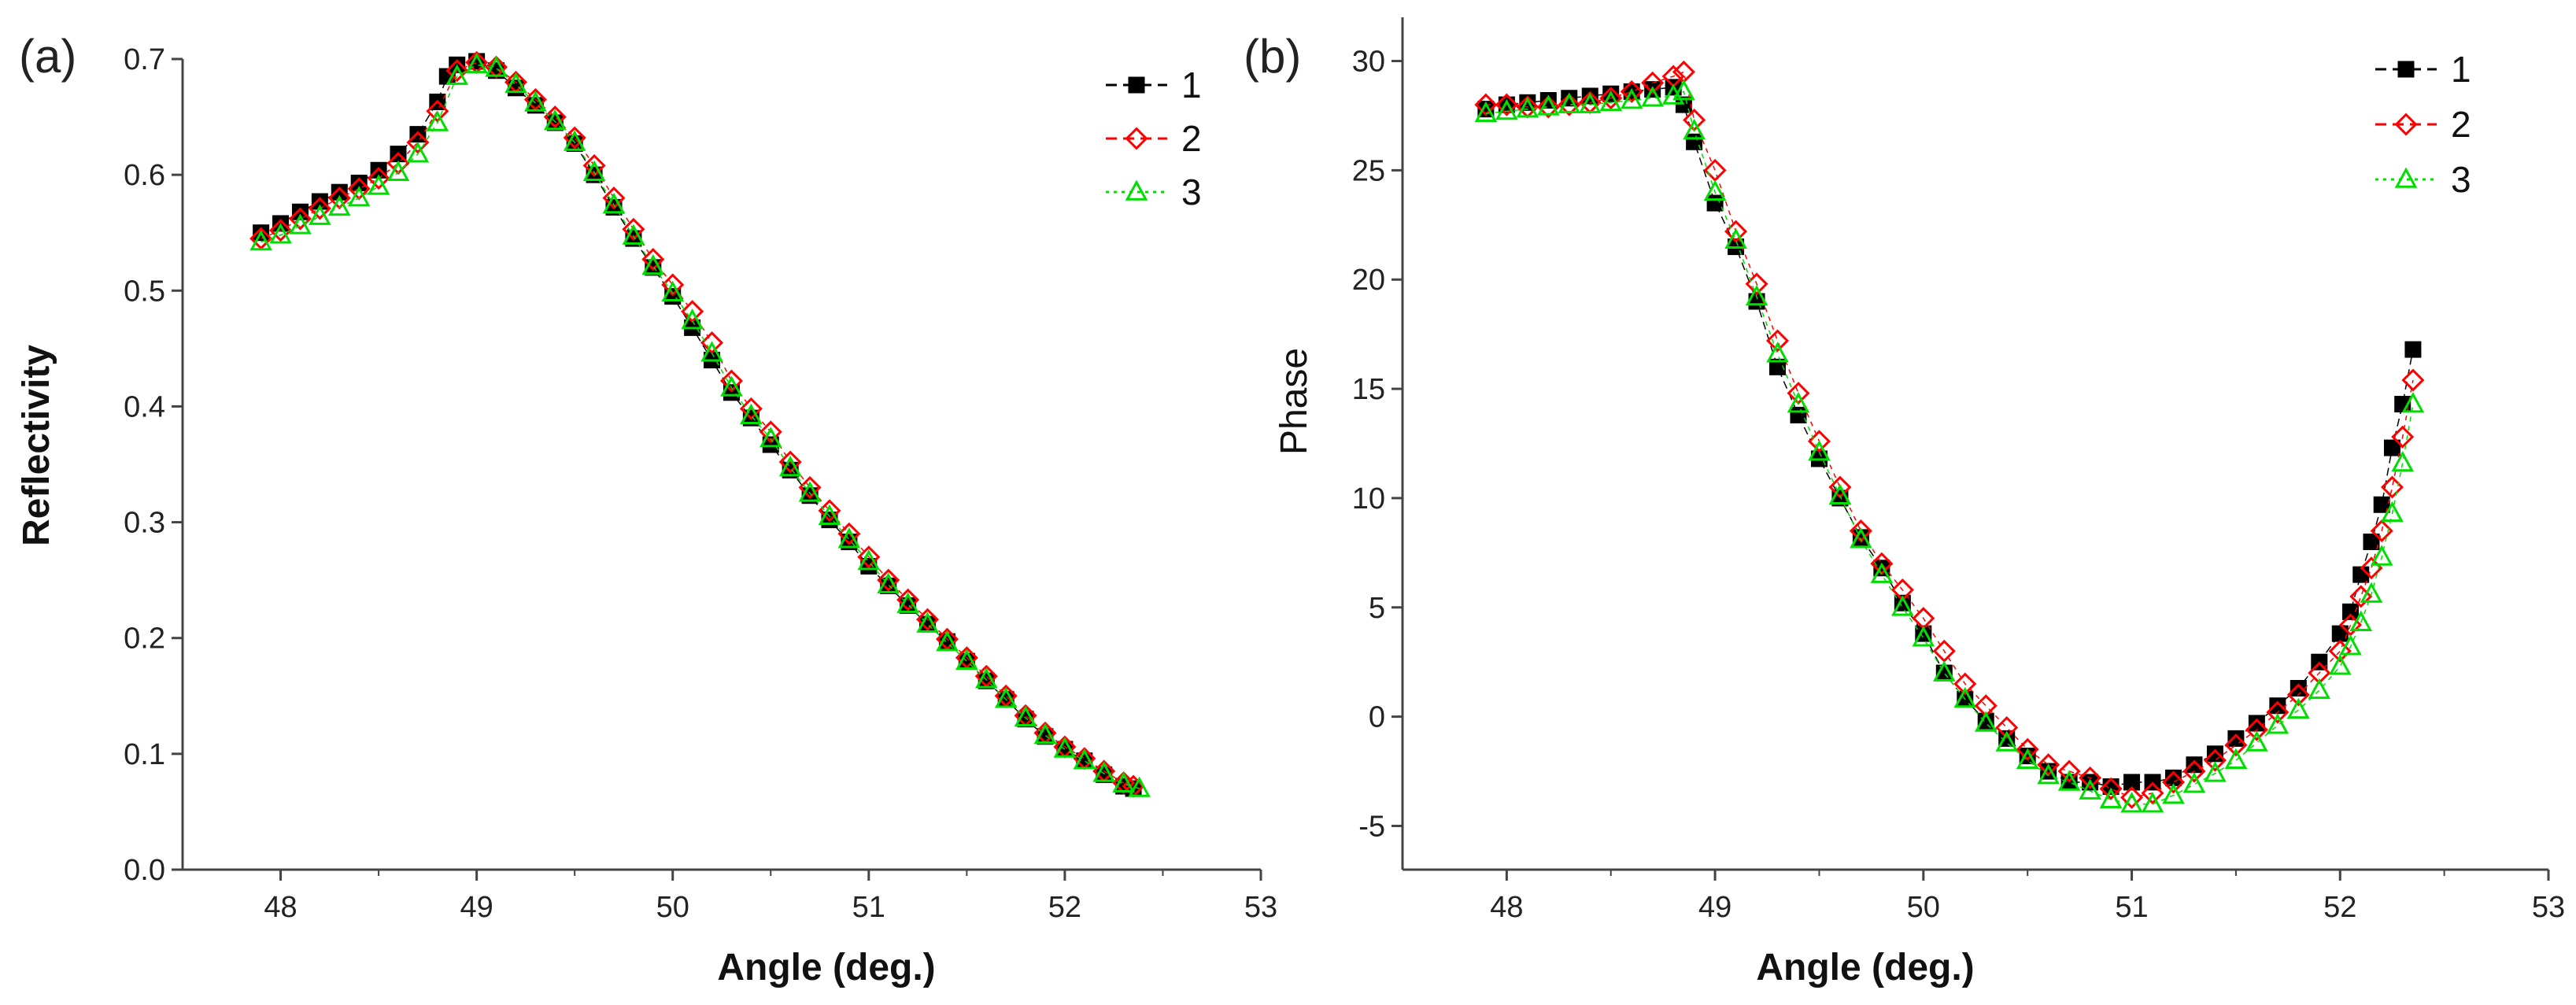 Image resolution: width=2576 pixels, height=1005 pixels. Describe the element at coordinates (1715, 907) in the screenshot. I see `x-tick-label: 49` at that location.